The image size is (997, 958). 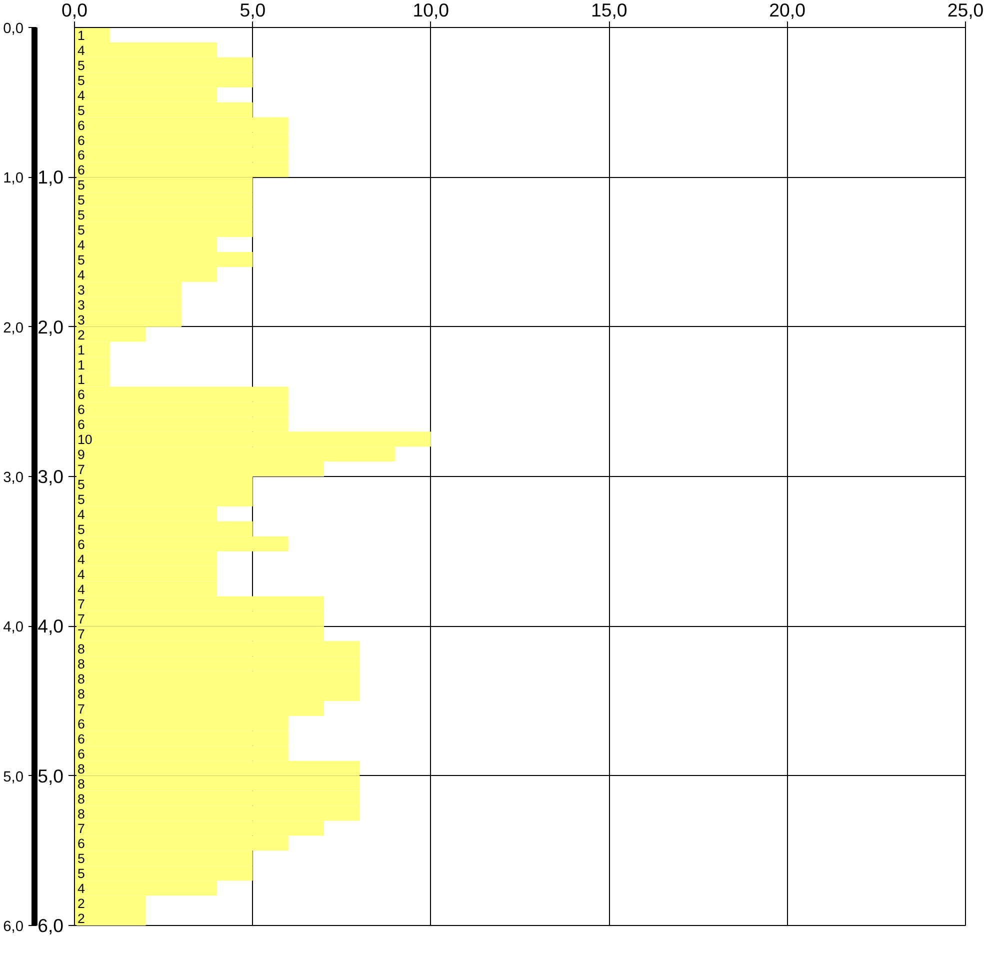 I want to click on y2-tick-label: 6,0, so click(x=13, y=927).